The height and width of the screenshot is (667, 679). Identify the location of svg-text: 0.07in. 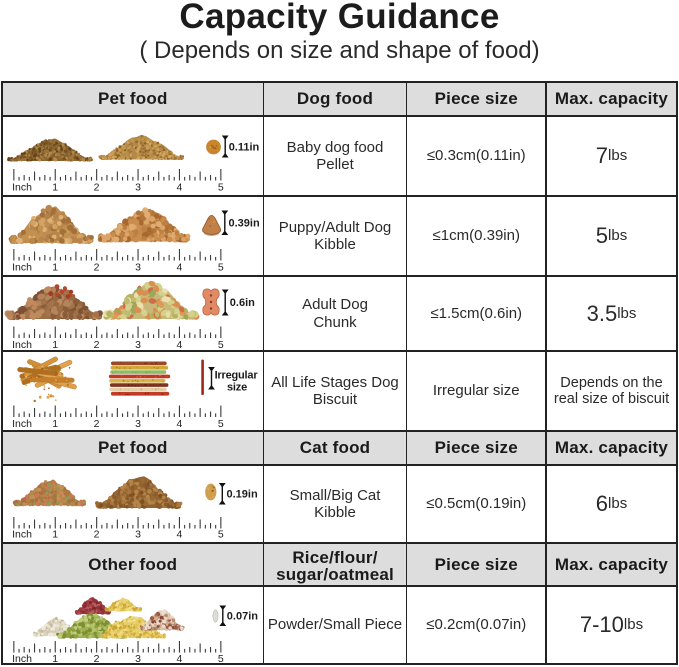
(242, 617).